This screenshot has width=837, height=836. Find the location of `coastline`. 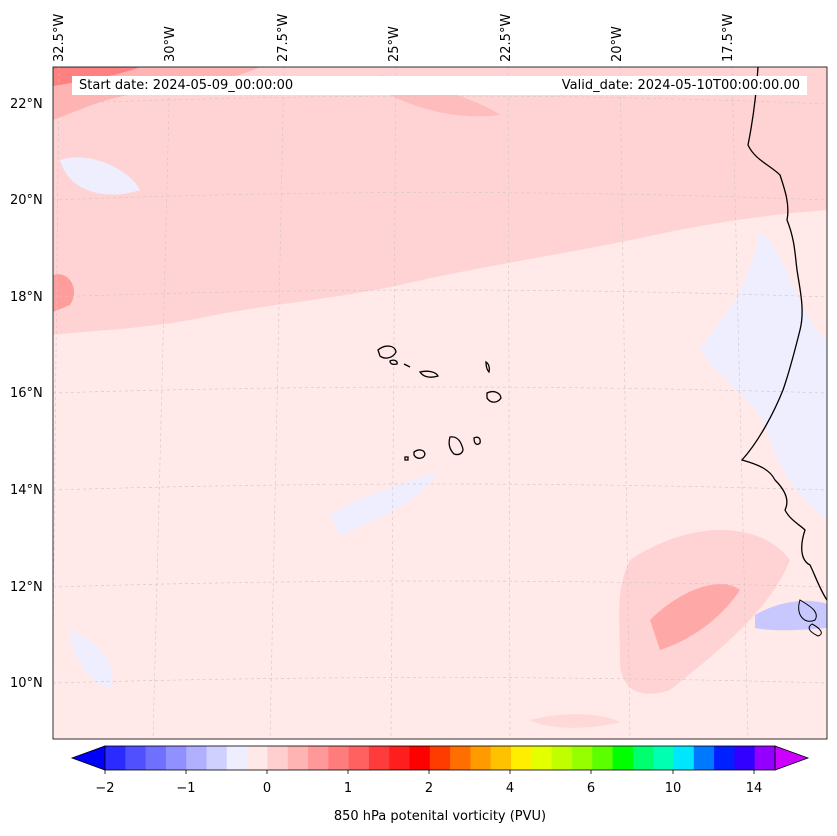

coastline is located at coordinates (783, 334).